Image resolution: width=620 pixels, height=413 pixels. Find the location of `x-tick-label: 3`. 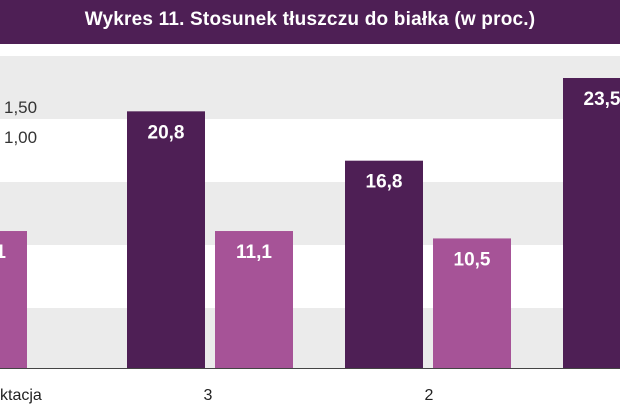

x-tick-label: 3 is located at coordinates (208, 395).